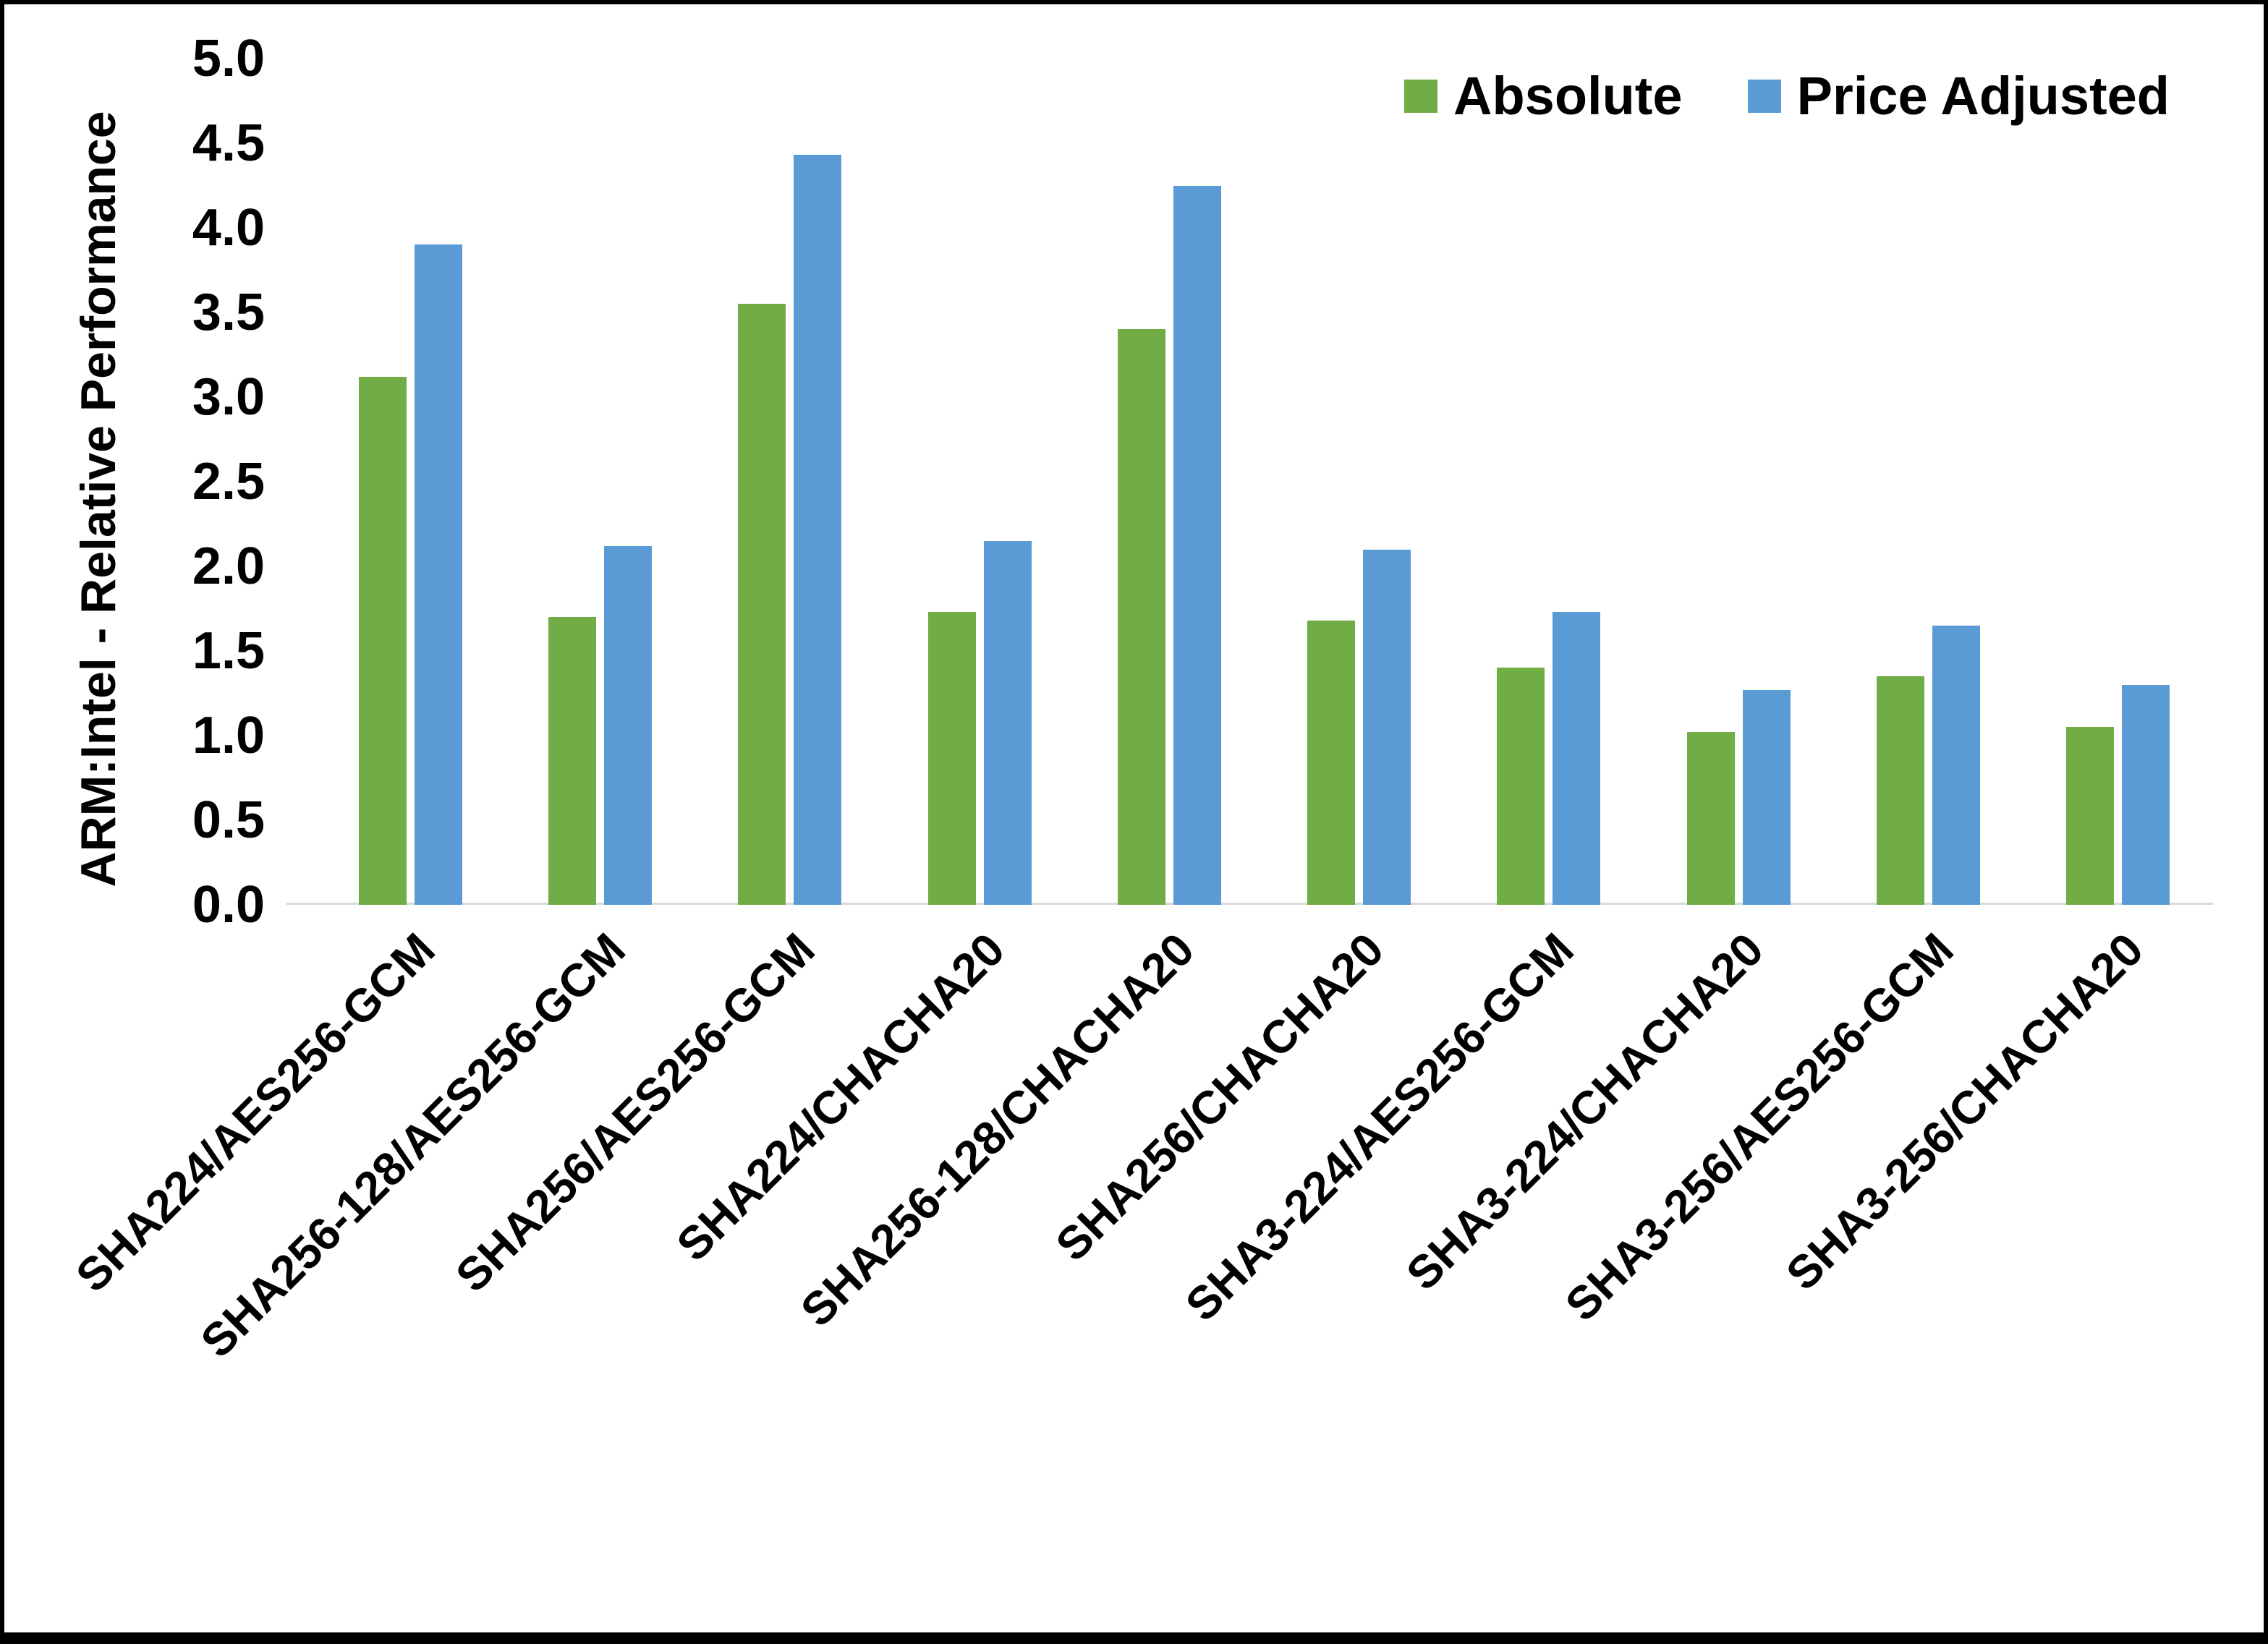 The image size is (2268, 1644). Describe the element at coordinates (228, 820) in the screenshot. I see `y-tick-label: 0.5` at that location.